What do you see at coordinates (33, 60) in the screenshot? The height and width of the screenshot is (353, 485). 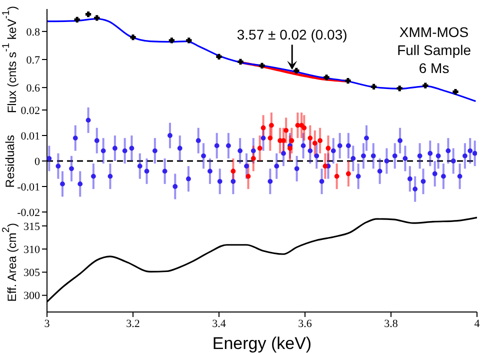 I see `y-tick-label: 0.7` at bounding box center [33, 60].